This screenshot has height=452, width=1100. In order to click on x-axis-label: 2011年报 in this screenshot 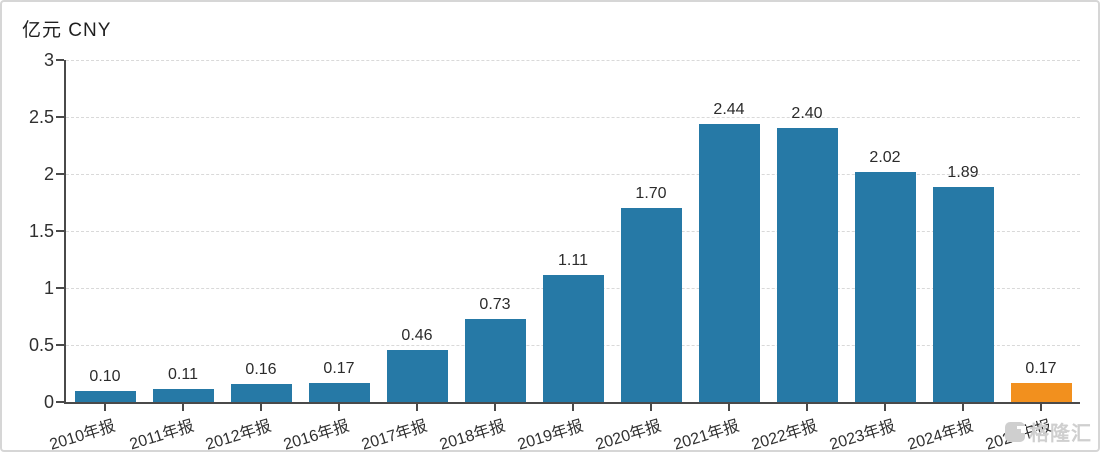, I will do `click(161, 434)`.